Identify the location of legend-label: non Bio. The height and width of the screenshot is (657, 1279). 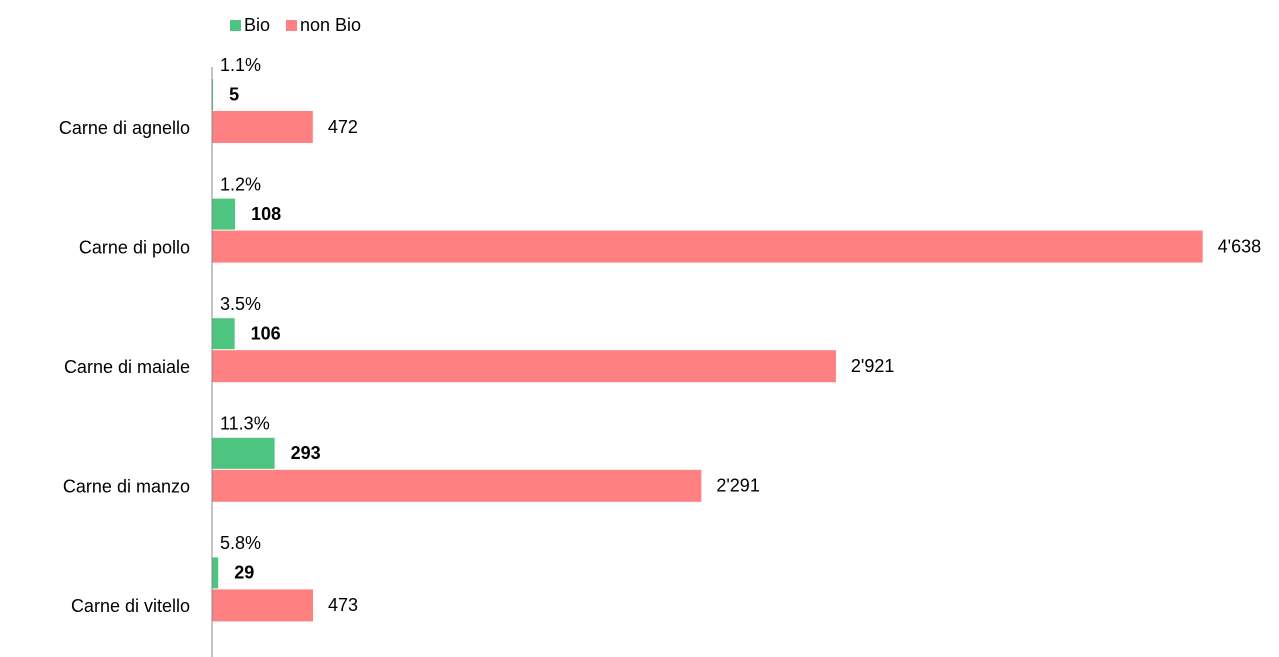
(330, 25).